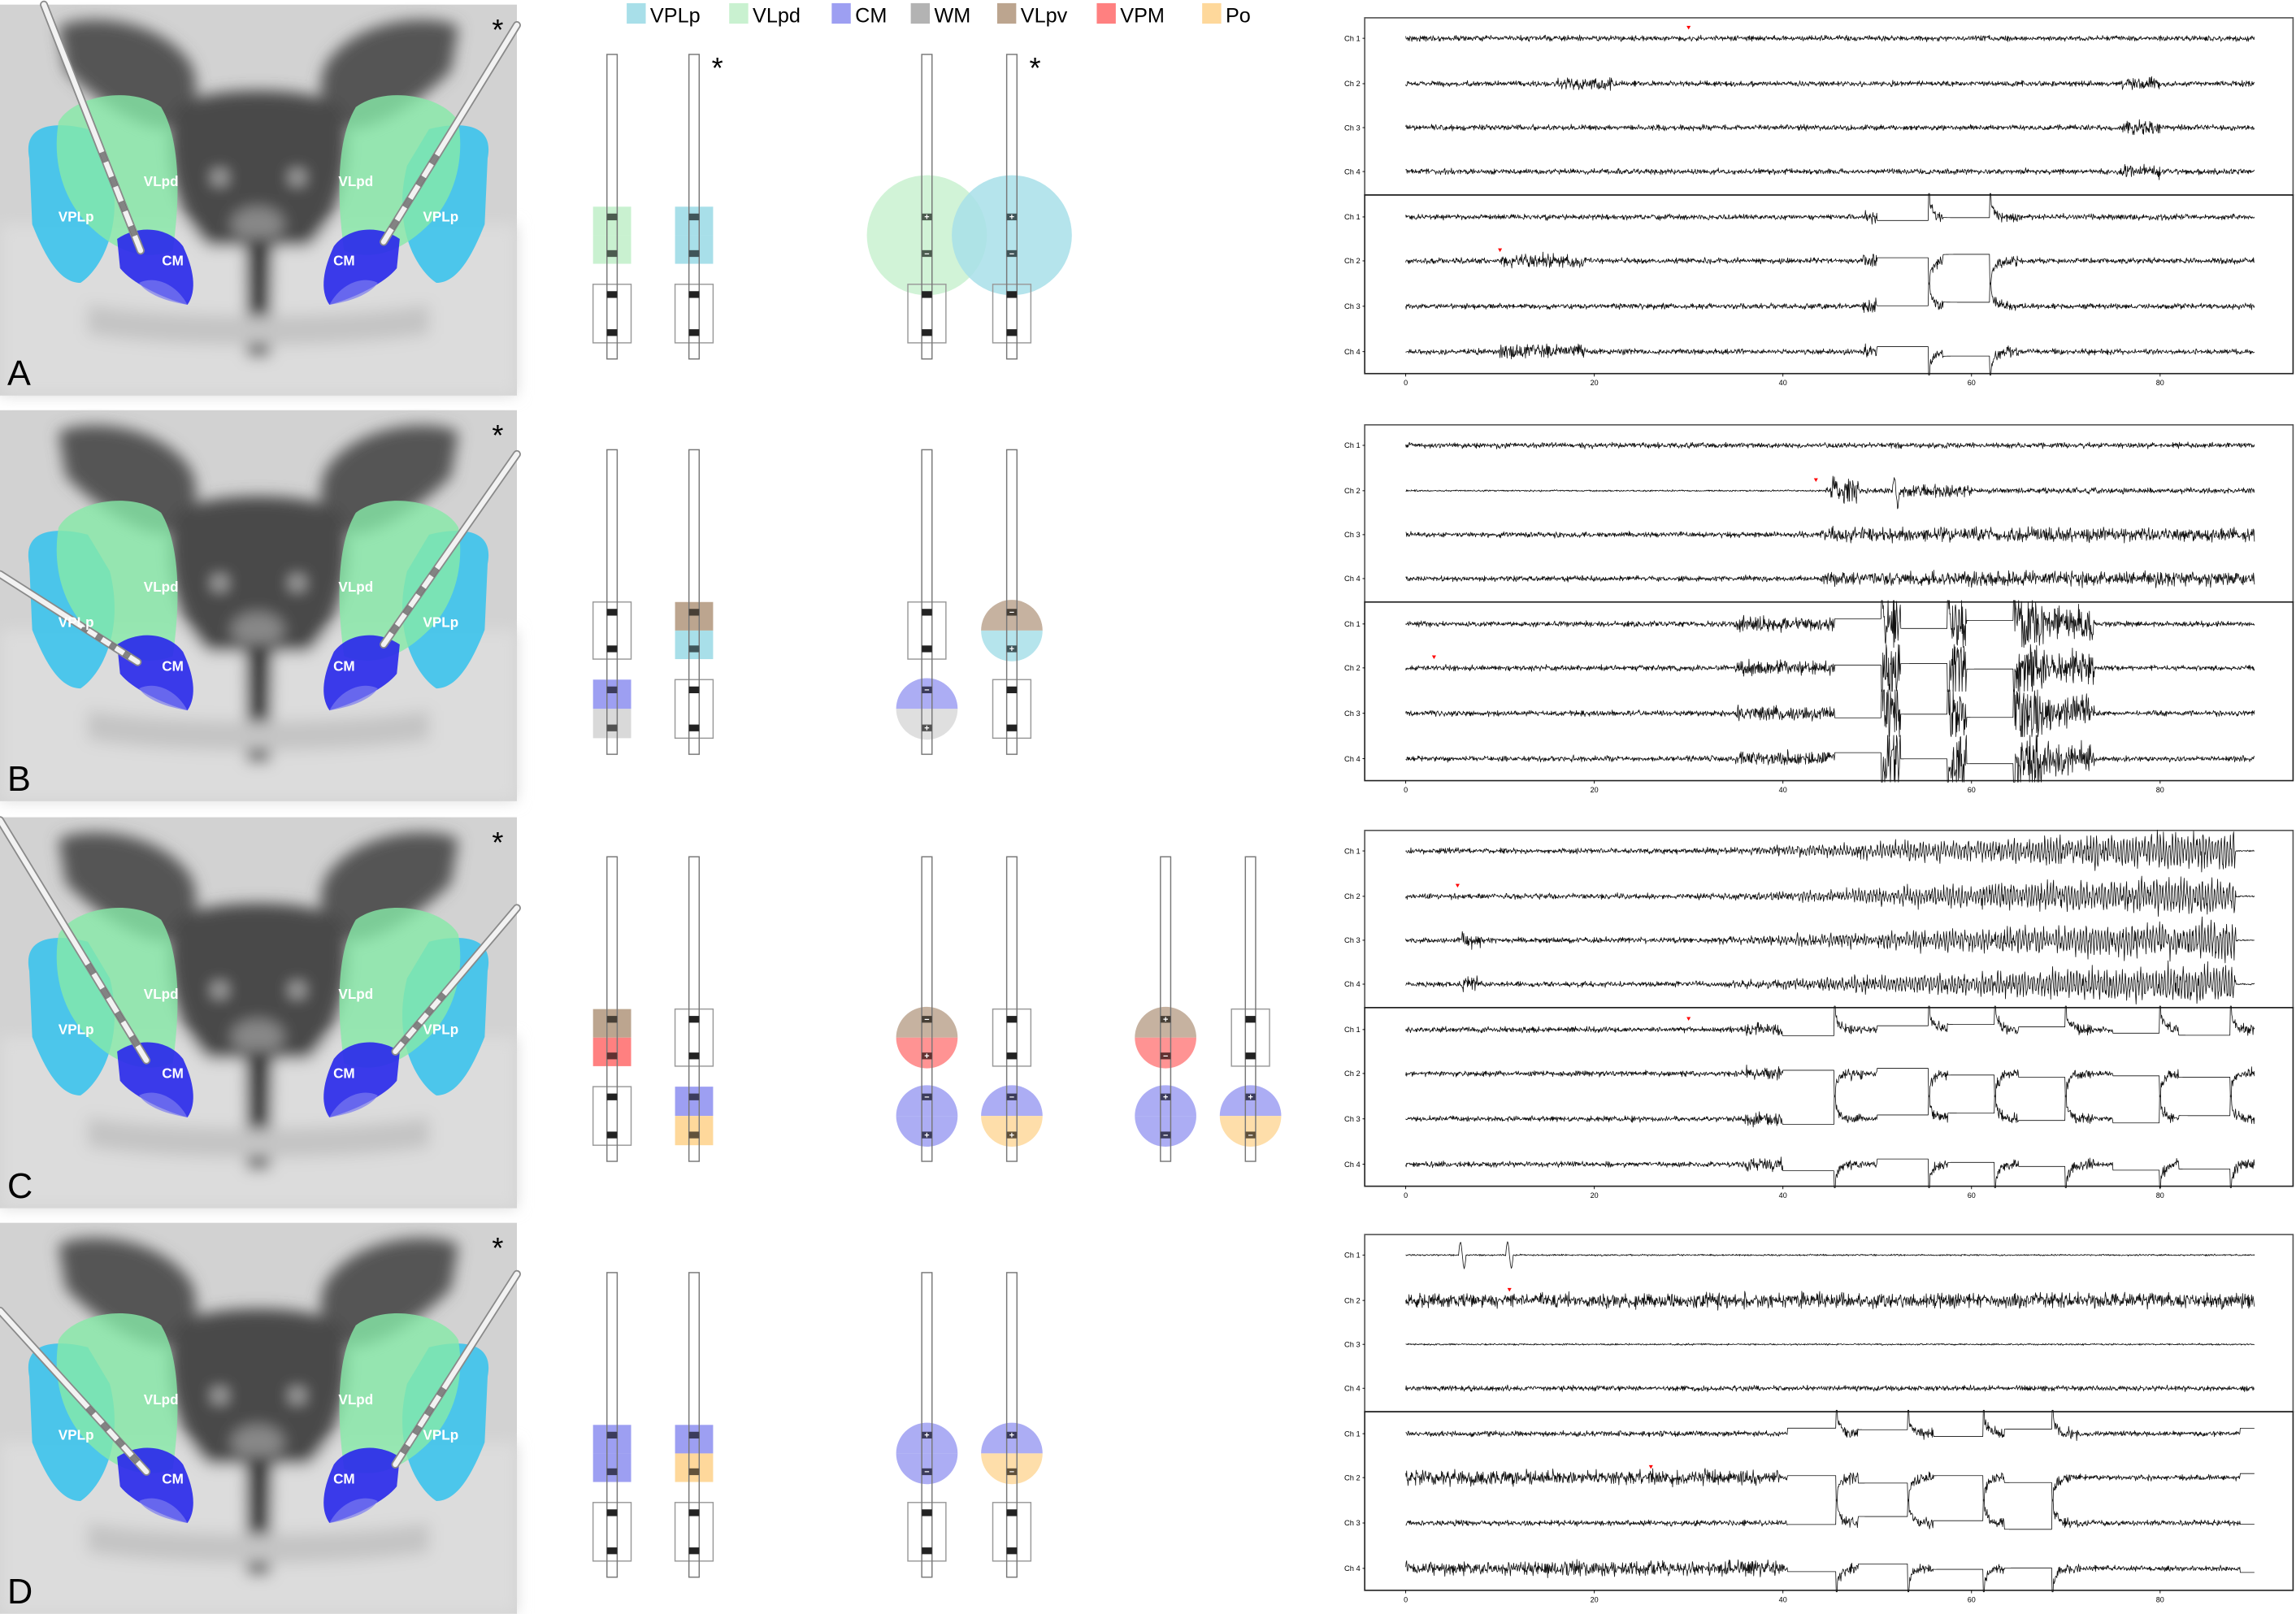 The height and width of the screenshot is (1614, 2296). What do you see at coordinates (1012, 1009) in the screenshot?
I see `lead: −+` at bounding box center [1012, 1009].